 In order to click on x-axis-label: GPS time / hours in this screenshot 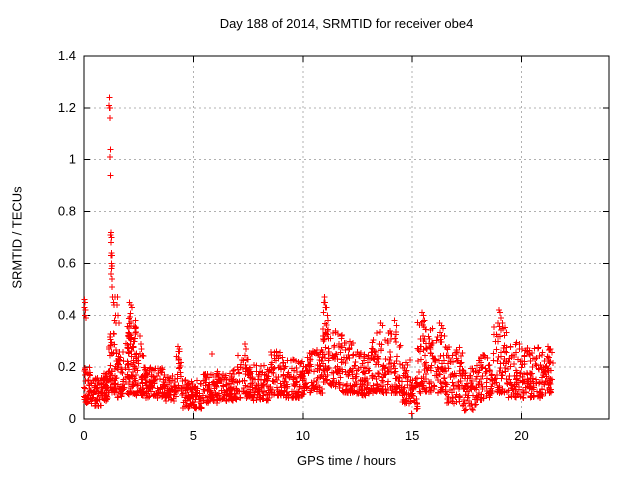, I will do `click(346, 460)`.